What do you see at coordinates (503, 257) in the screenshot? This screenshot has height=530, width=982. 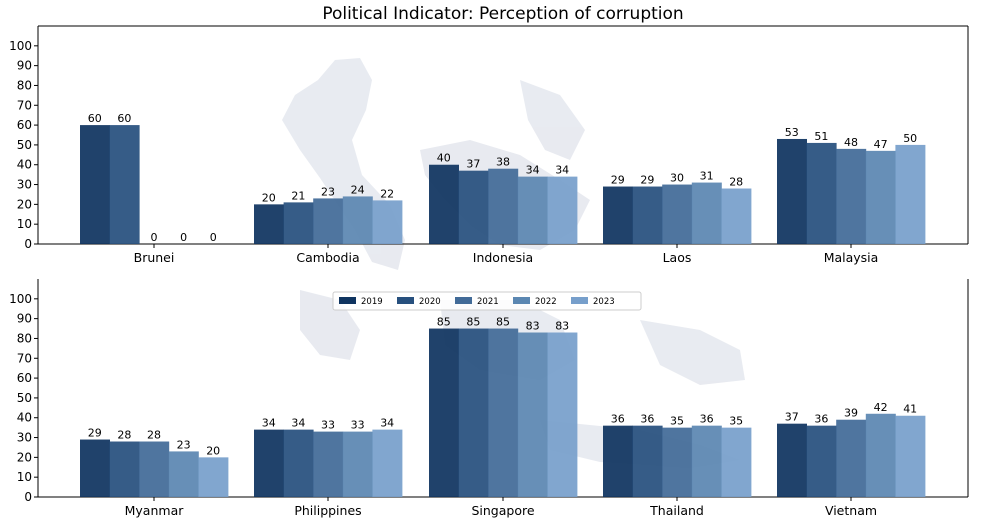 I see `x-tick-label: Indonesia` at bounding box center [503, 257].